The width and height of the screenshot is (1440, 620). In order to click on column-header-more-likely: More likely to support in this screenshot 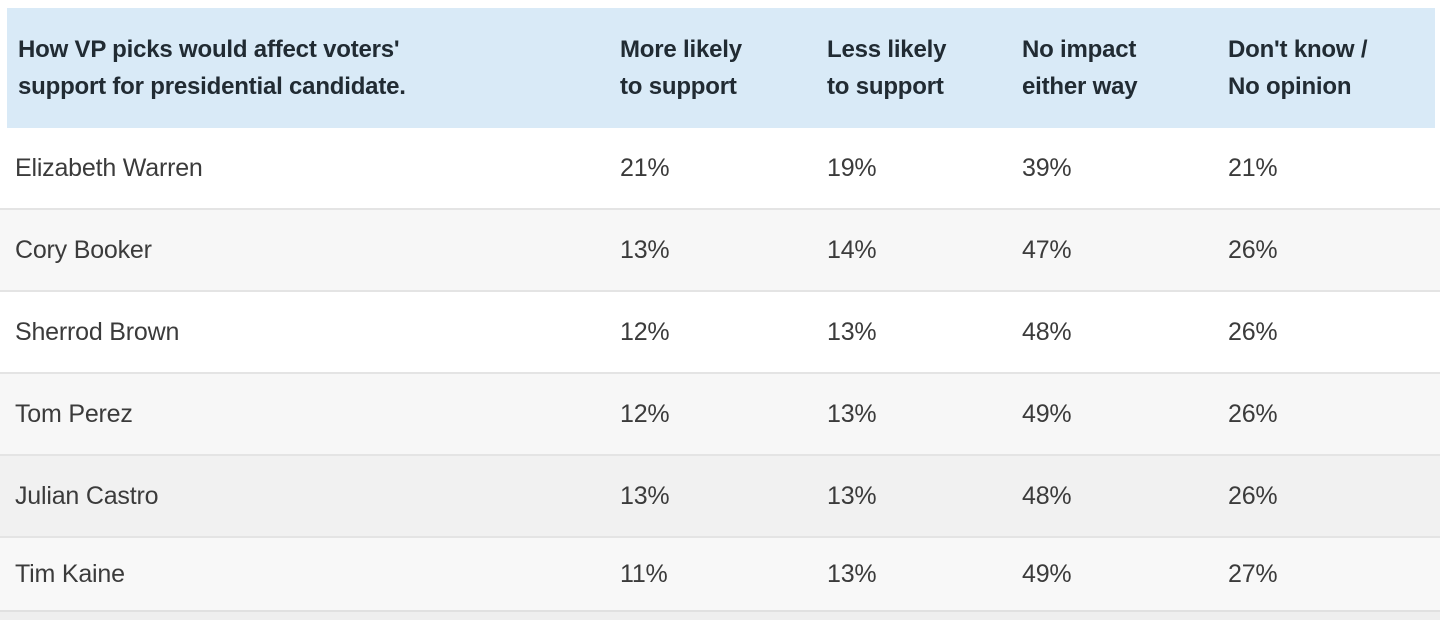, I will do `click(723, 68)`.